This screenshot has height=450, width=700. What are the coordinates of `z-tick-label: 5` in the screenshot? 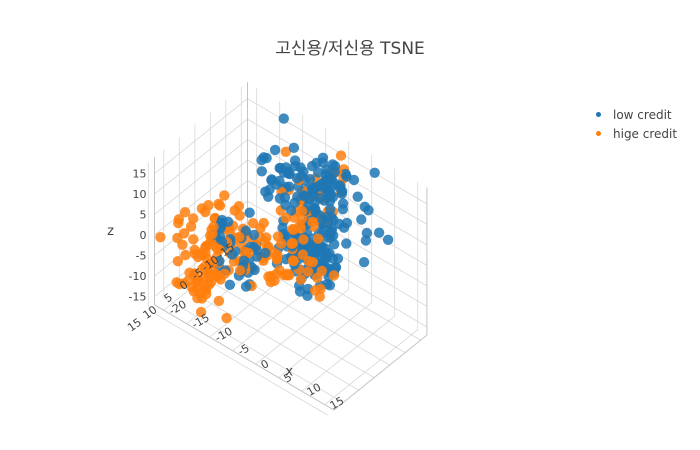 It's located at (143, 215).